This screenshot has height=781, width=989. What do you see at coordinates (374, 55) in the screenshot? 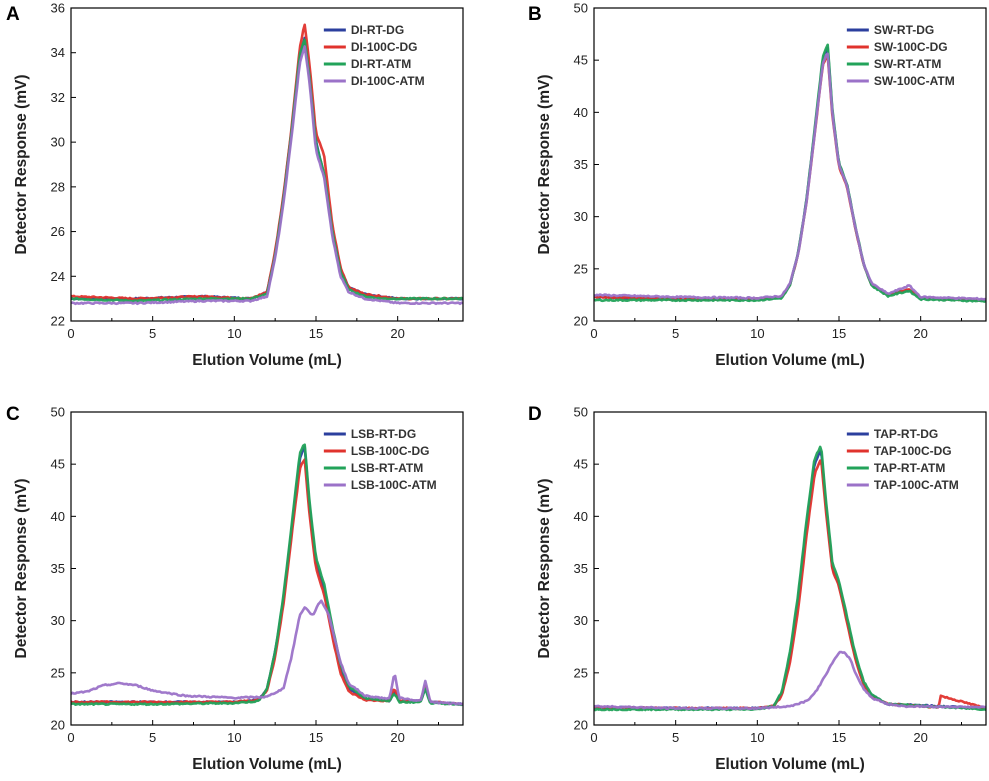
I see `legend: DI-RT-DG DI-100C-DG DI-RT-ATM DI-100C-ATM` at bounding box center [374, 55].